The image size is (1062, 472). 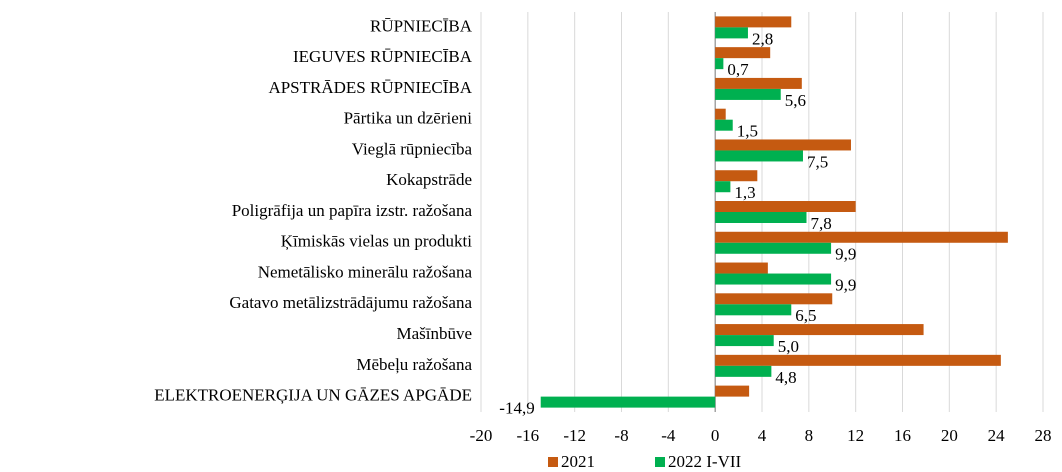 What do you see at coordinates (516, 408) in the screenshot?
I see `value-label: -14,9` at bounding box center [516, 408].